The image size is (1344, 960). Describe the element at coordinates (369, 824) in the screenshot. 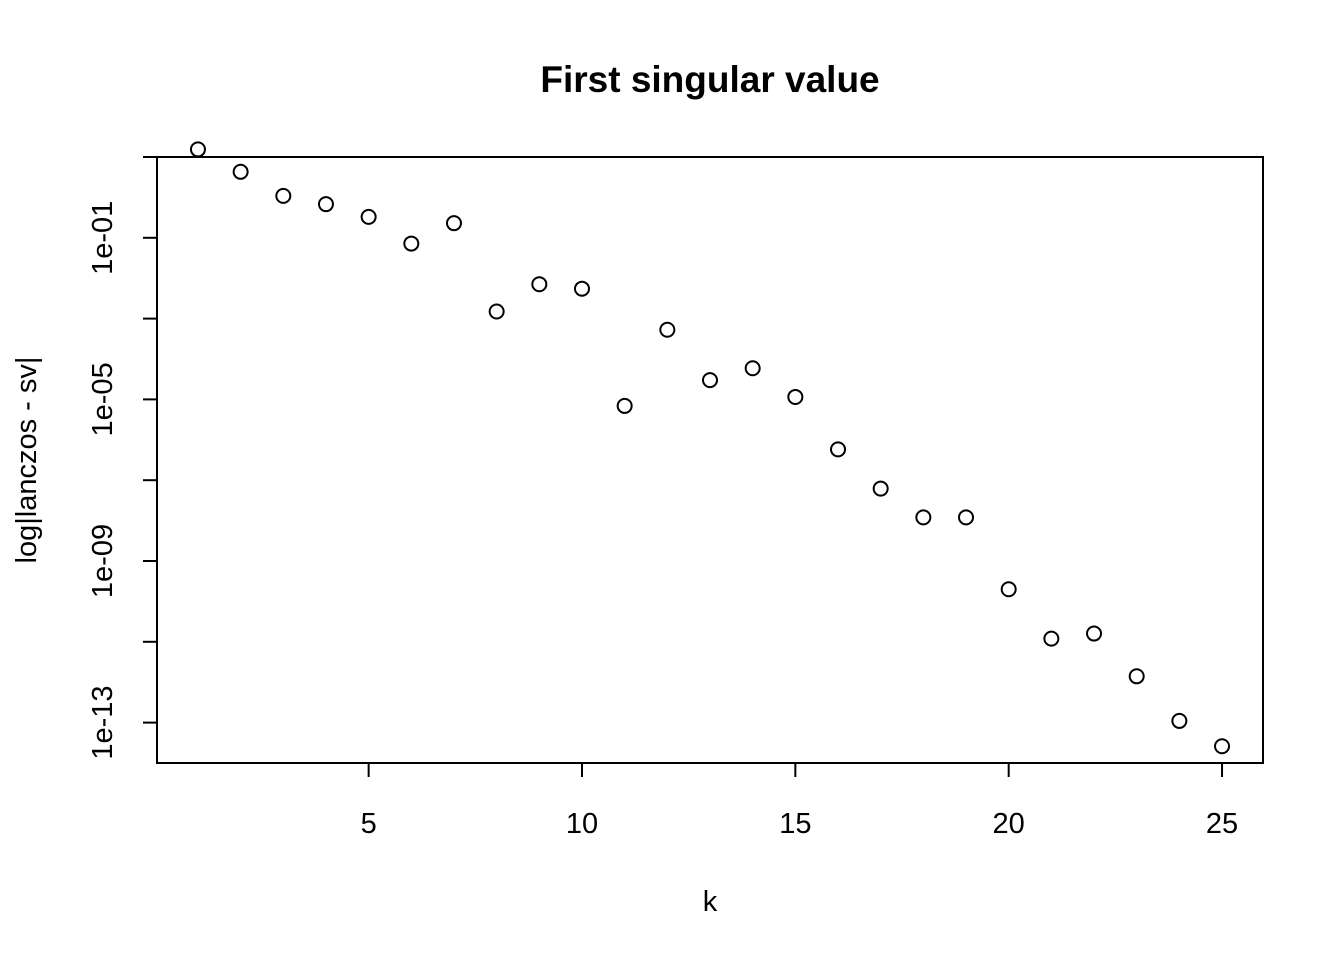

I see `x-tick-label: 5` at that location.